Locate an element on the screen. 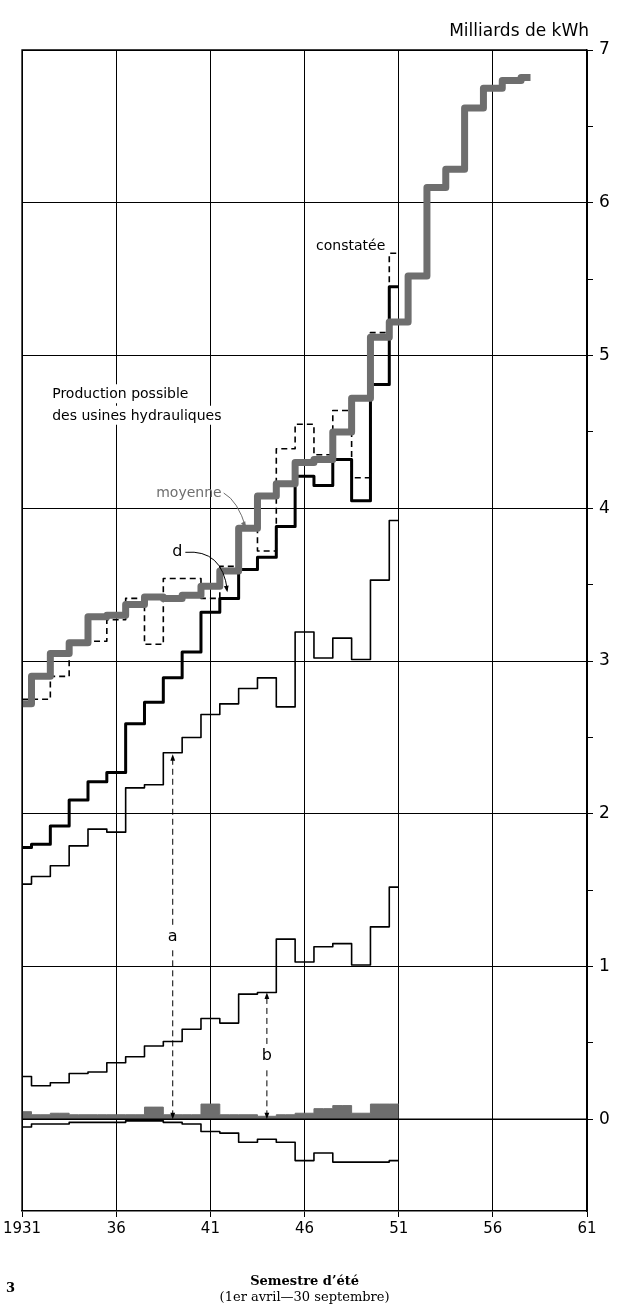 Image resolution: width=623 pixels, height=1311 pixels. annotation: a is located at coordinates (172, 935).